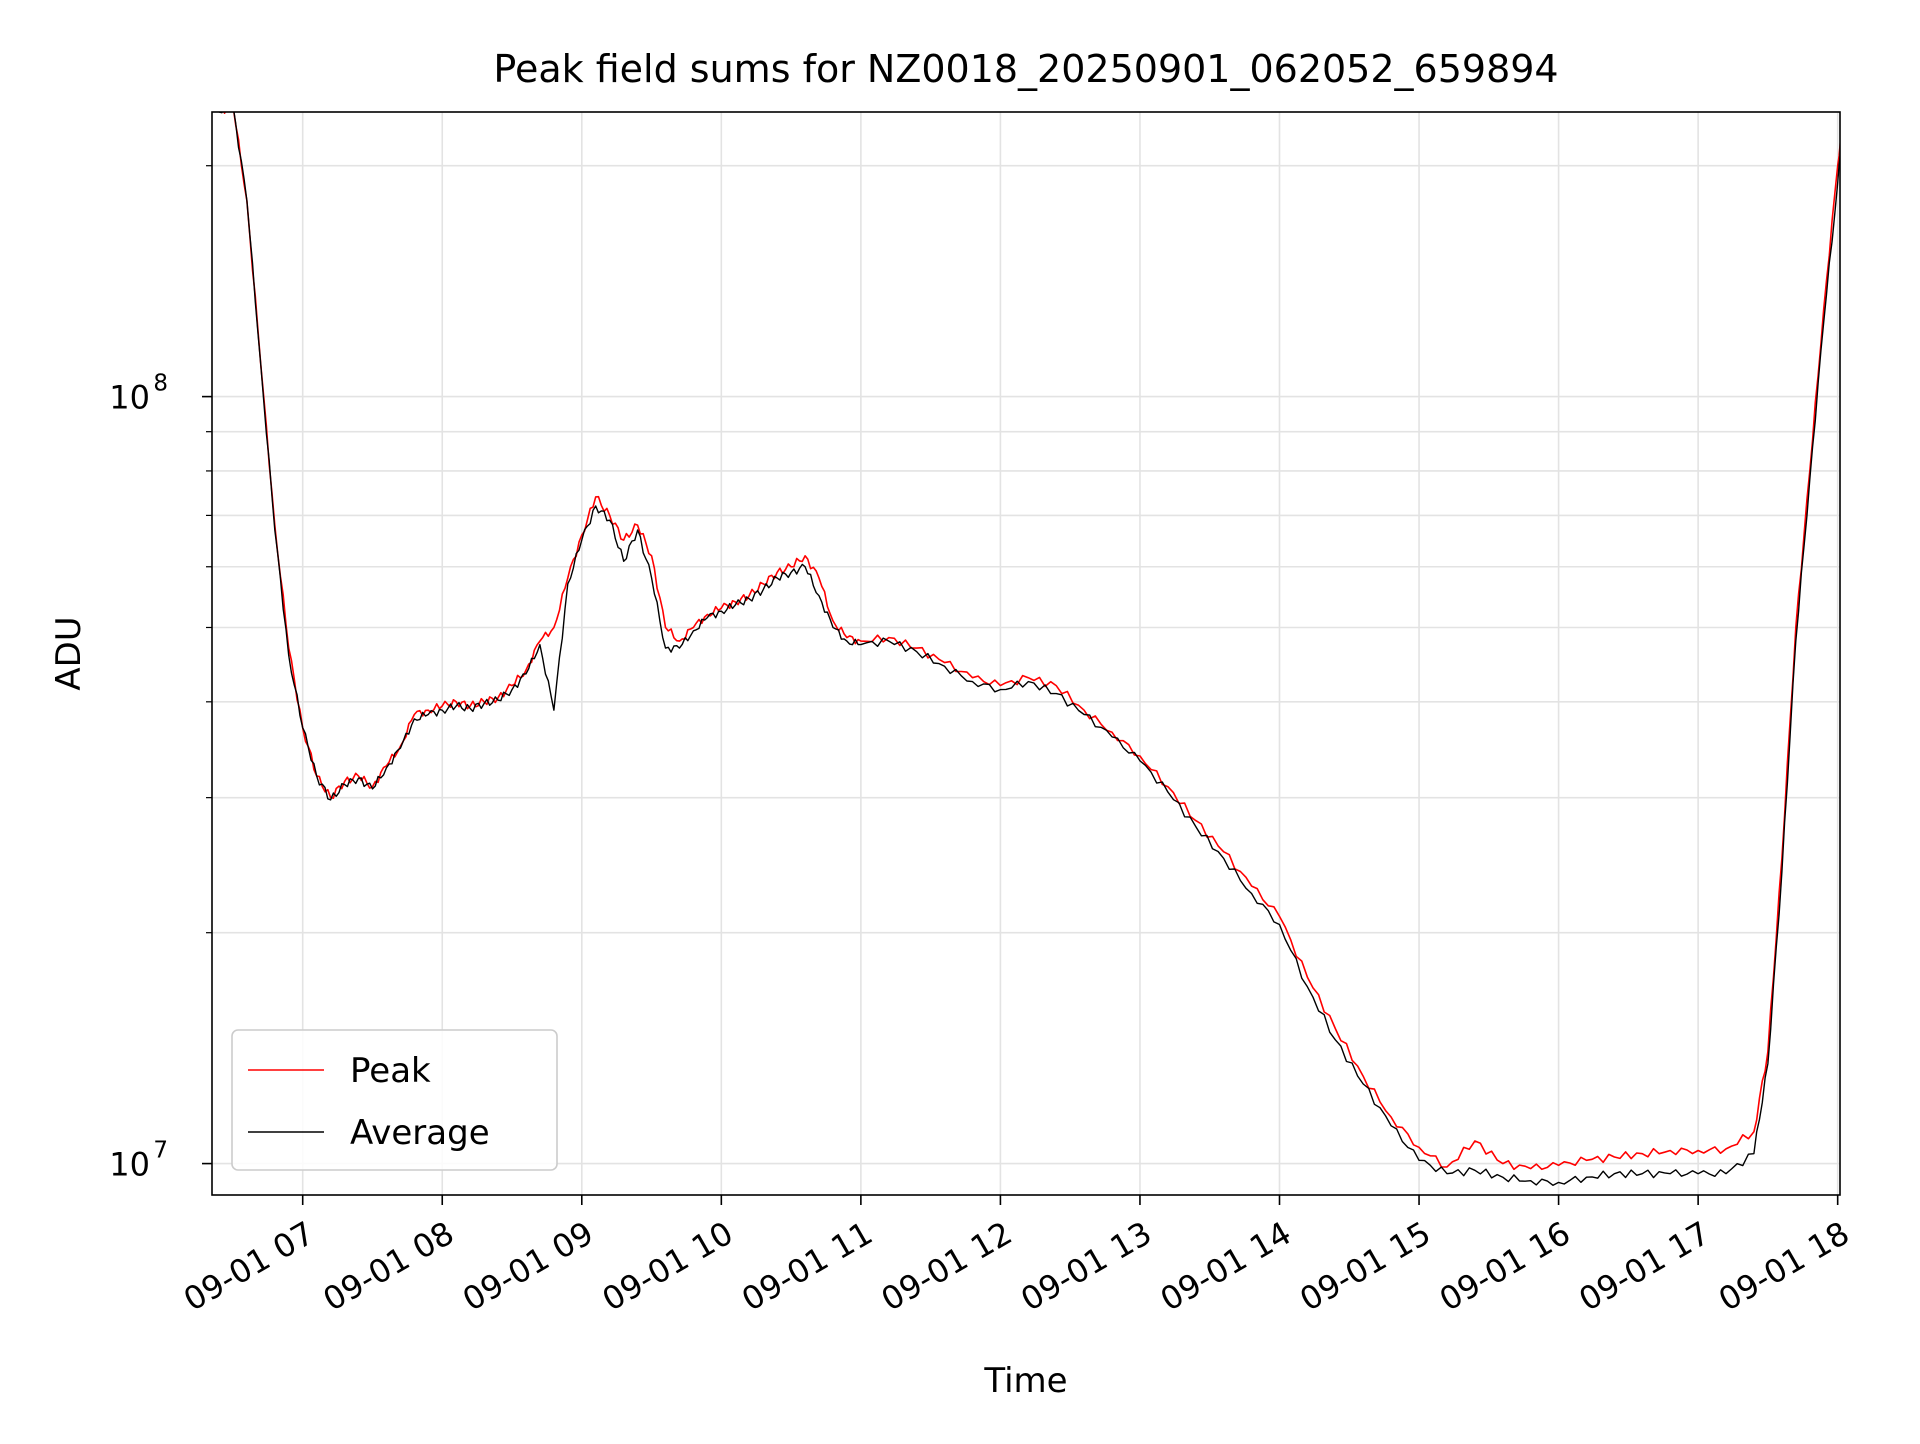  Describe the element at coordinates (160, 1151) in the screenshot. I see `y-tick-label-exponent: 7` at that location.